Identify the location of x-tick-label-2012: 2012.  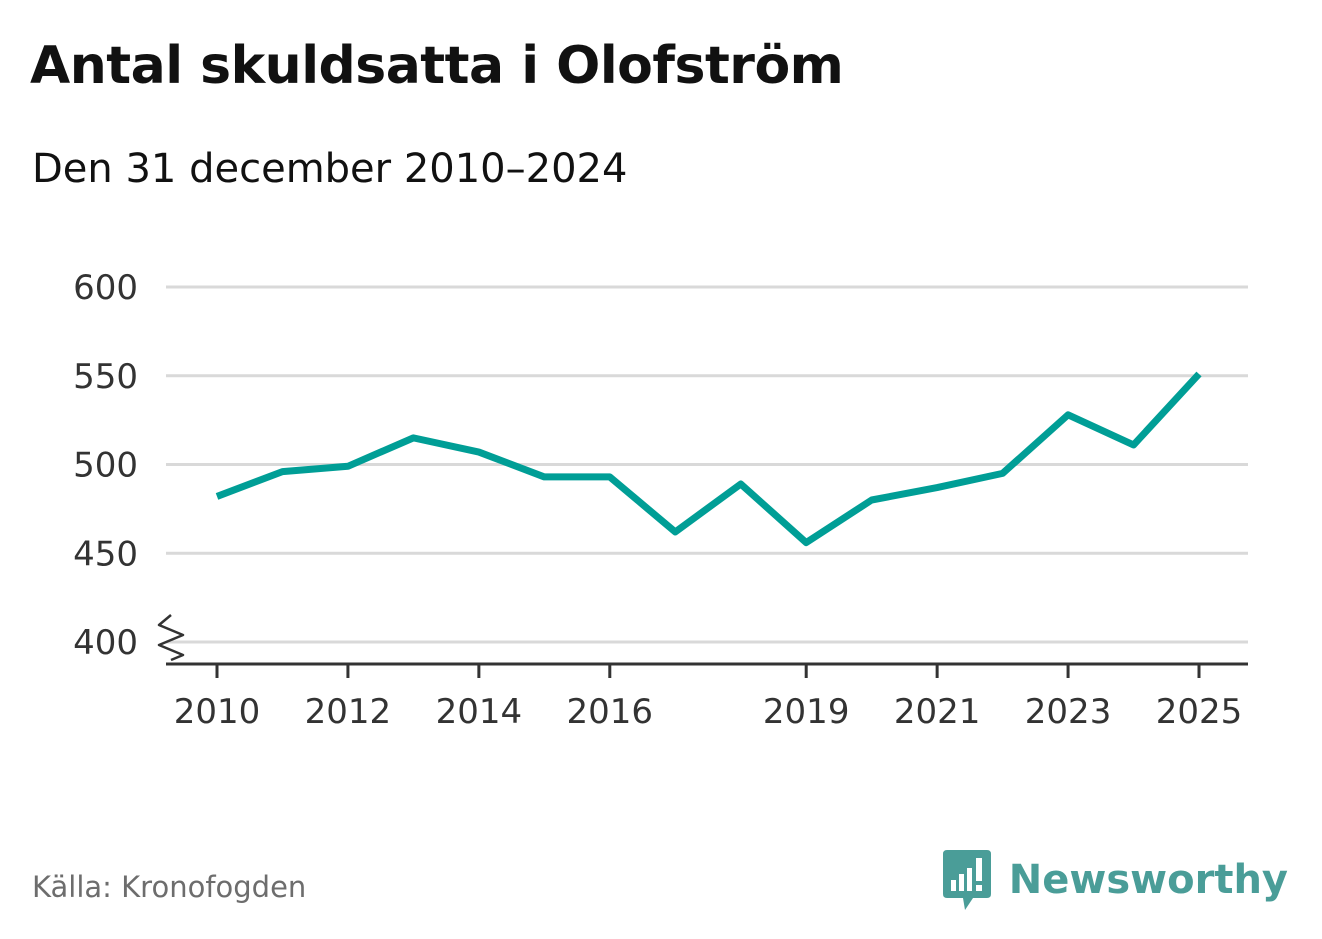
(348, 712).